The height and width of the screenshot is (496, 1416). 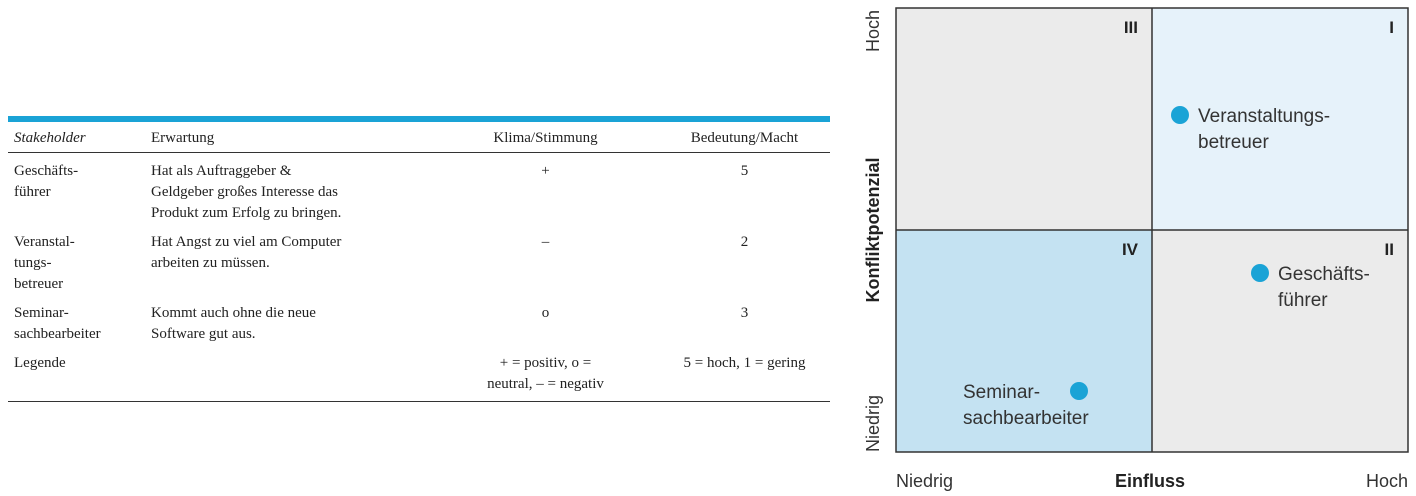 I want to click on header-klima: Klima/Stimmung, so click(x=545, y=137).